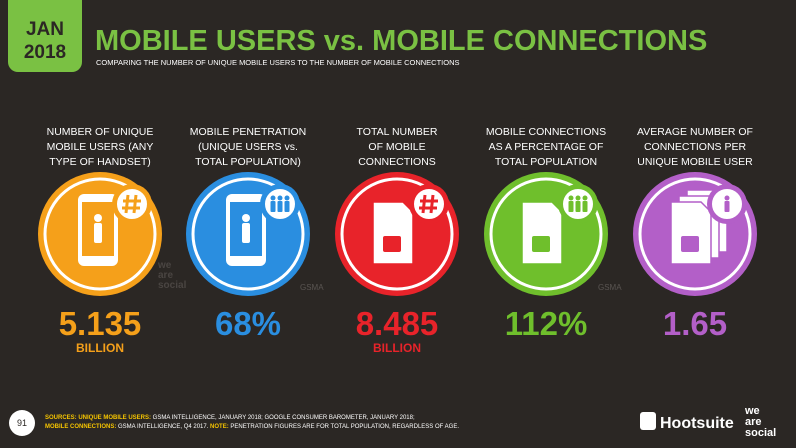 This screenshot has height=448, width=796. What do you see at coordinates (695, 162) in the screenshot?
I see `stat-label: UNIQUE MOBILE USER` at bounding box center [695, 162].